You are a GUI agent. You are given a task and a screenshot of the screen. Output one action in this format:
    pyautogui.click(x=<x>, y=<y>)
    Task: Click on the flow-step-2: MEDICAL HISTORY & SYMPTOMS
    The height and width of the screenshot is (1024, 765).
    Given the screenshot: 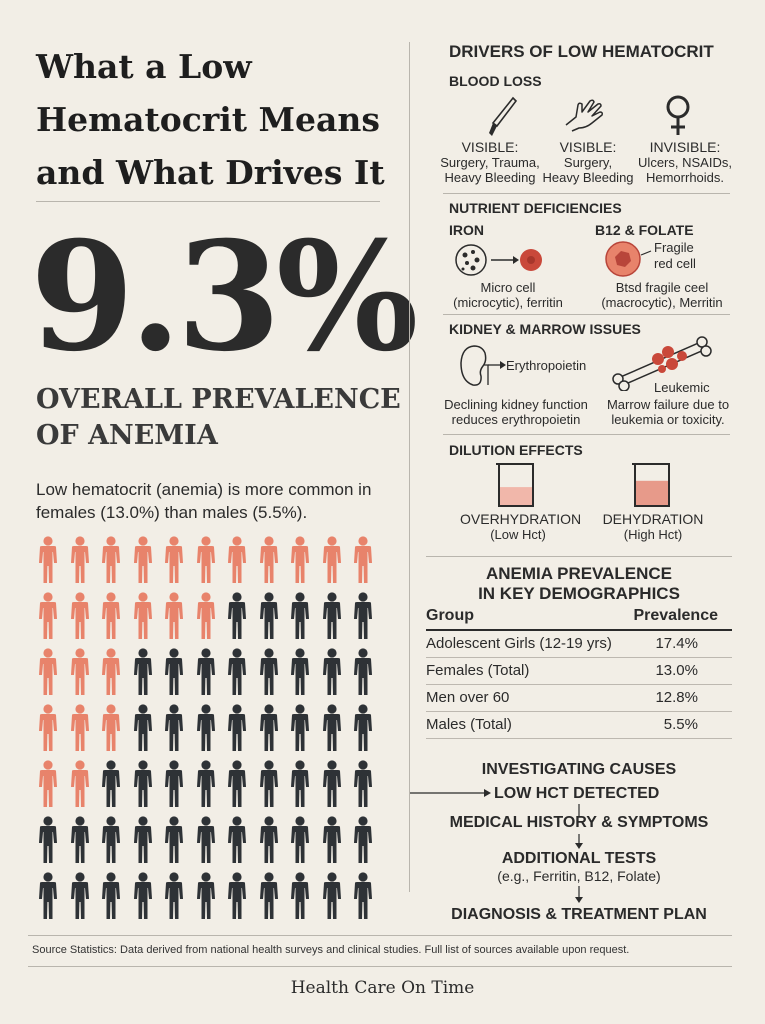 What is the action you would take?
    pyautogui.click(x=579, y=822)
    